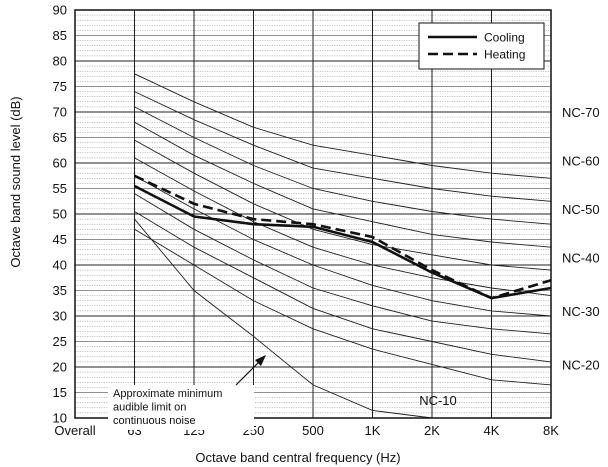 This screenshot has width=608, height=467. Describe the element at coordinates (60, 367) in the screenshot. I see `y-tick-label: 20` at that location.